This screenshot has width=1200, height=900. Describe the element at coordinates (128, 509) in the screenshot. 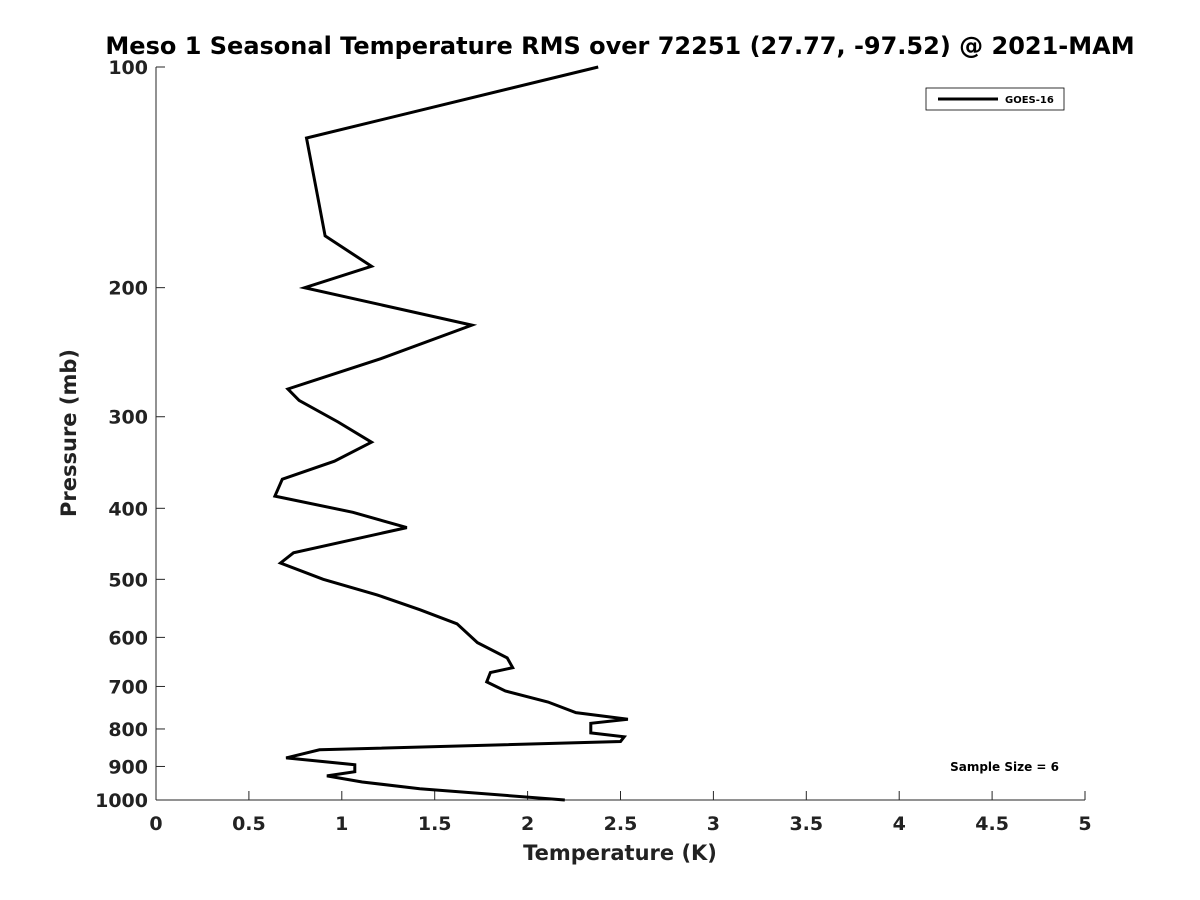

I see `y-tick-label: 400` at that location.